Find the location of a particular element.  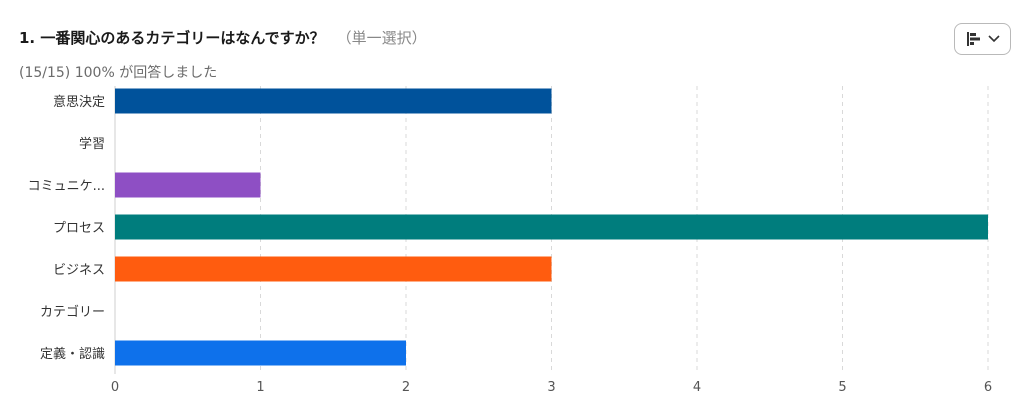

chevron-down-icon is located at coordinates (993, 39).